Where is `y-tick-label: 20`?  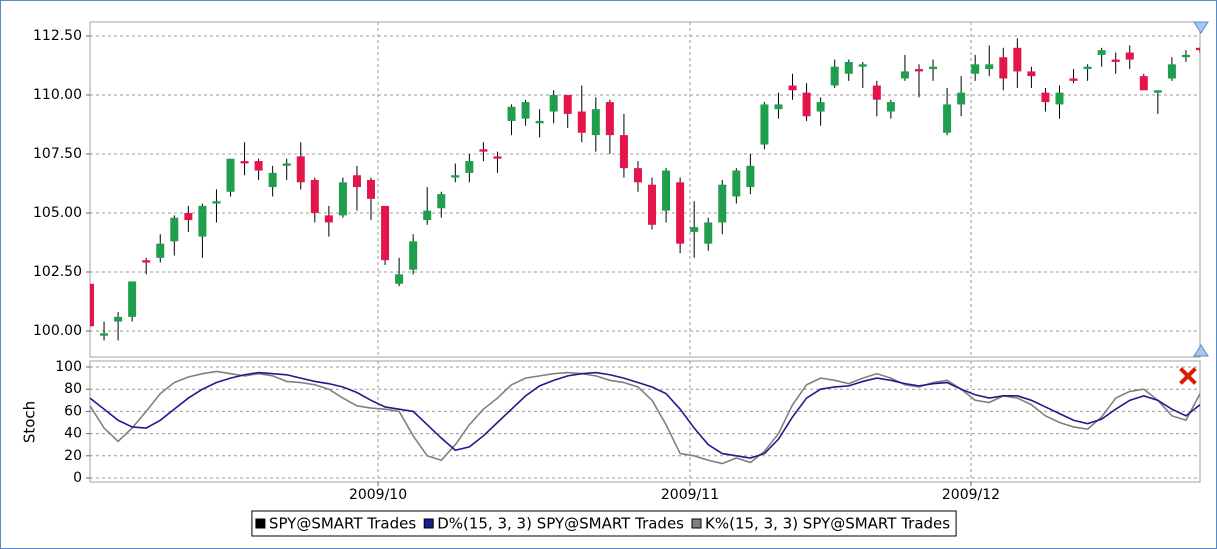 y-tick-label: 20 is located at coordinates (73, 456).